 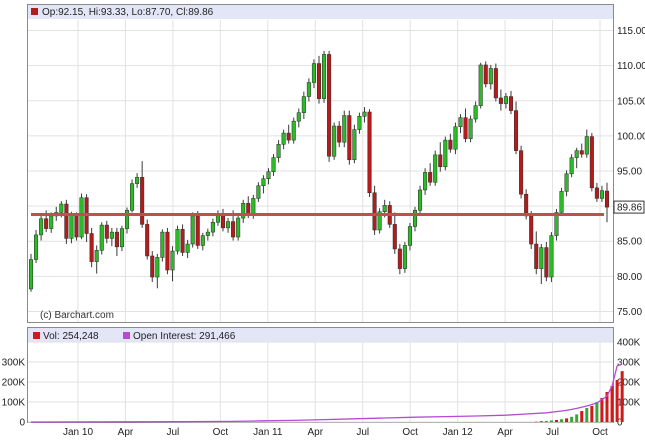 What do you see at coordinates (77, 315) in the screenshot?
I see `barchart-watermark: (c) Barchart.com` at bounding box center [77, 315].